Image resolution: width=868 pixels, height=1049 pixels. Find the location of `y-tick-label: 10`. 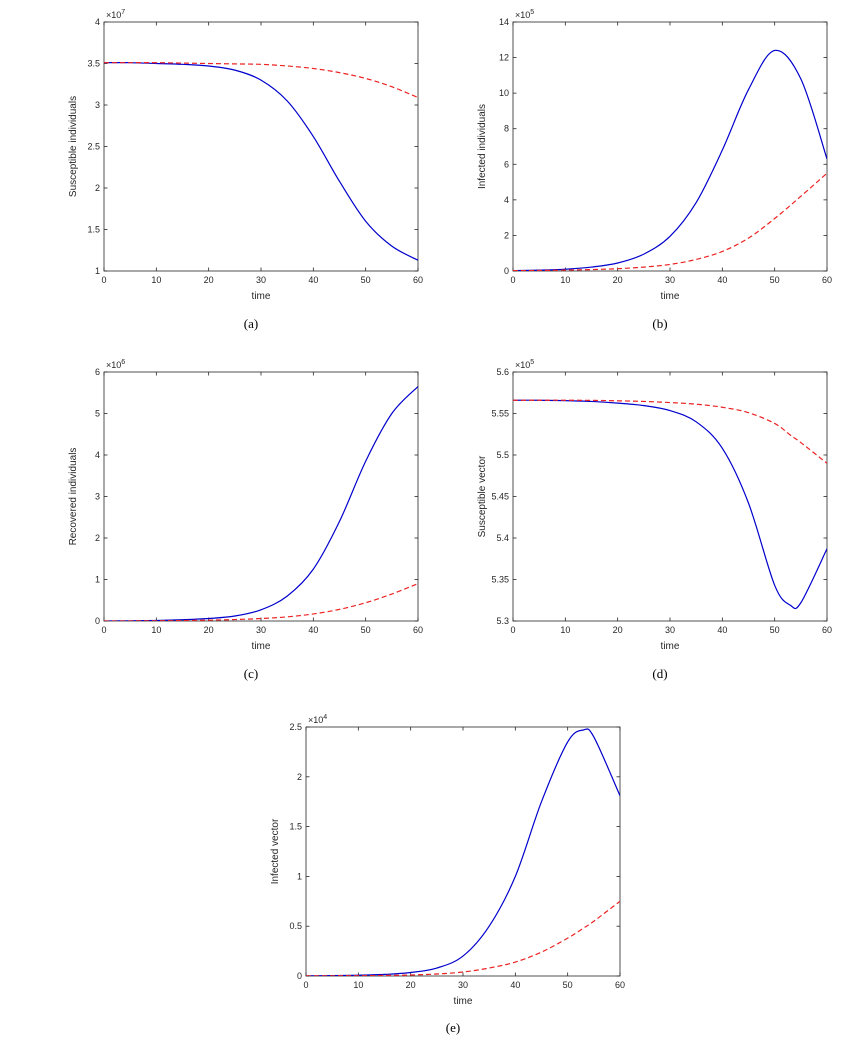

y-tick-label: 10 is located at coordinates (504, 93).